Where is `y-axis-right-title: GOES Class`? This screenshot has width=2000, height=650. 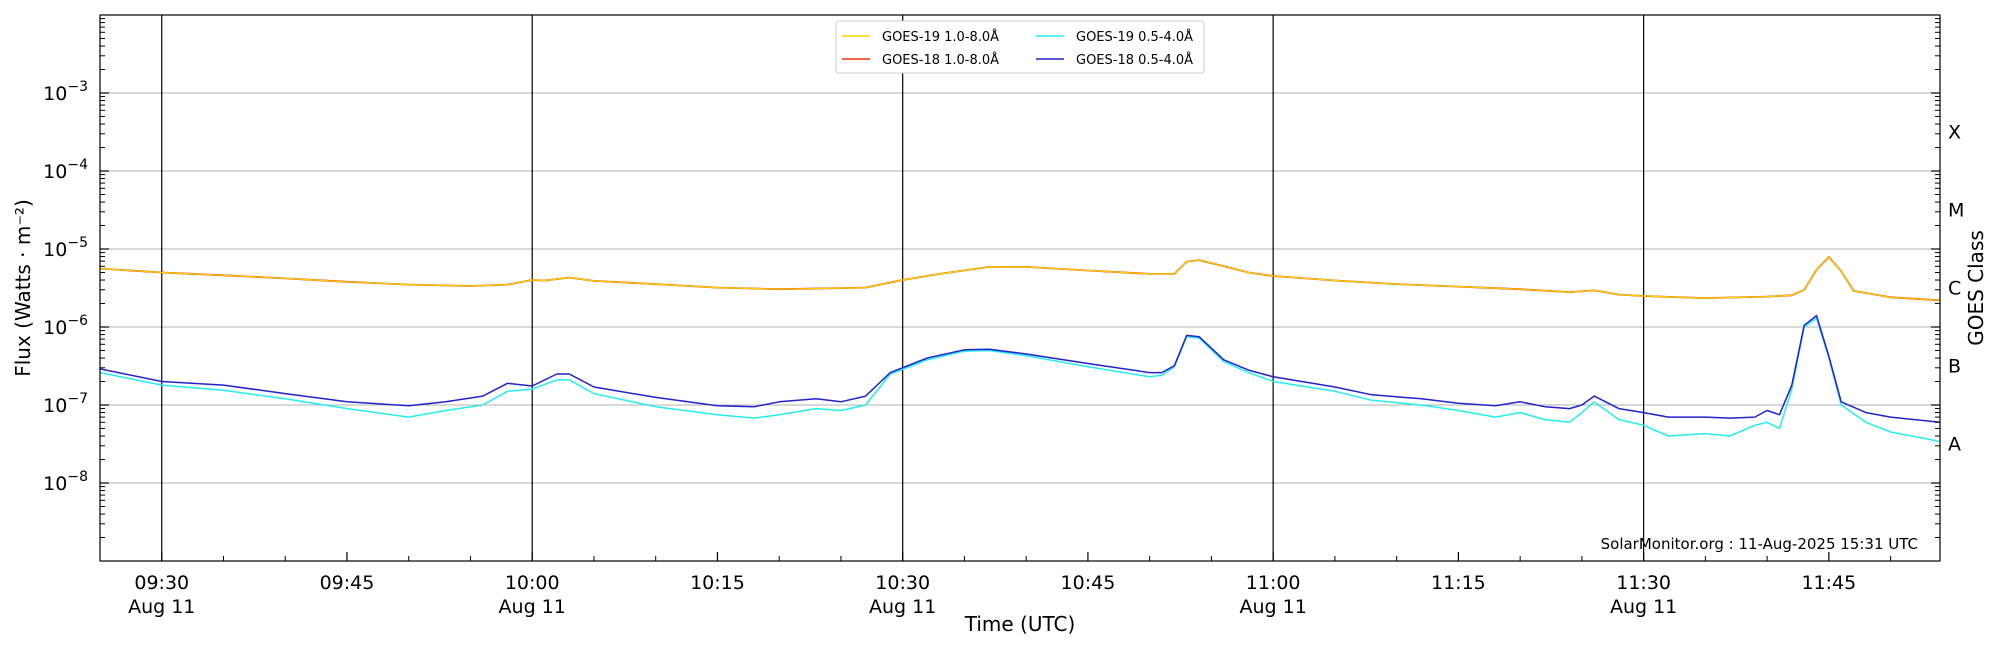
y-axis-right-title: GOES Class is located at coordinates (1976, 288).